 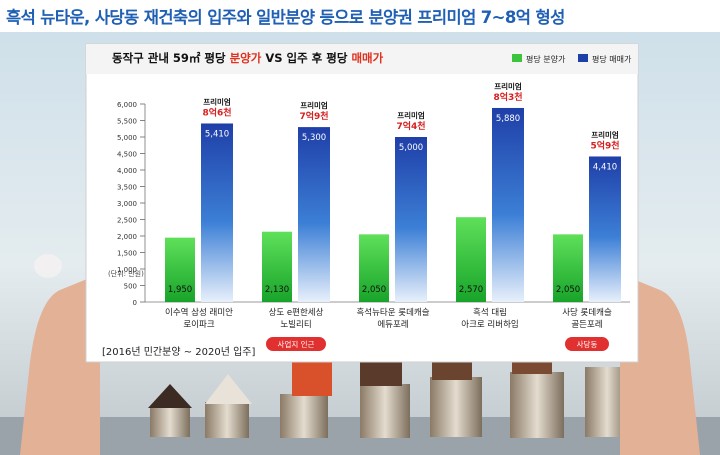 I want to click on unit-label: (단위: 만원), so click(x=126, y=273).